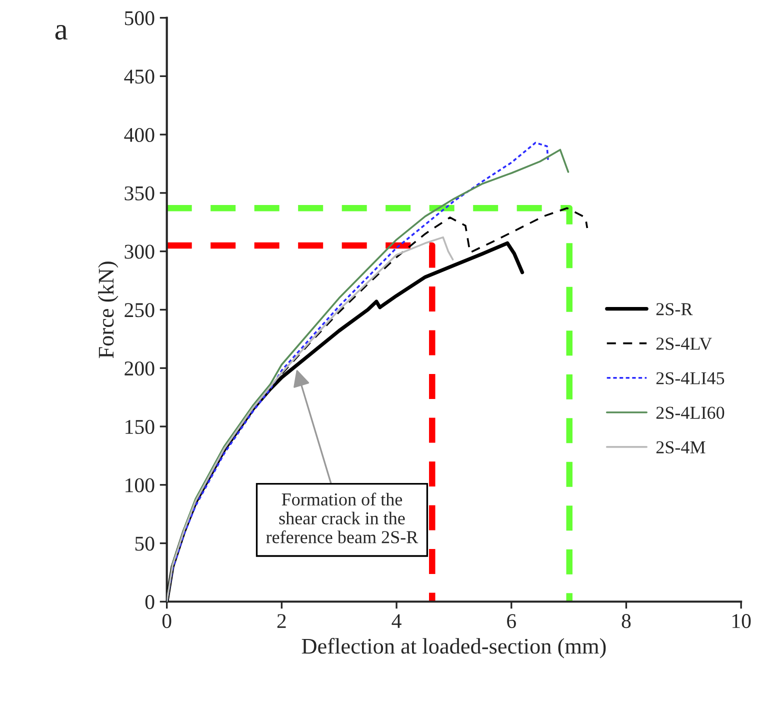  I want to click on y-tick-label: 450, so click(139, 77).